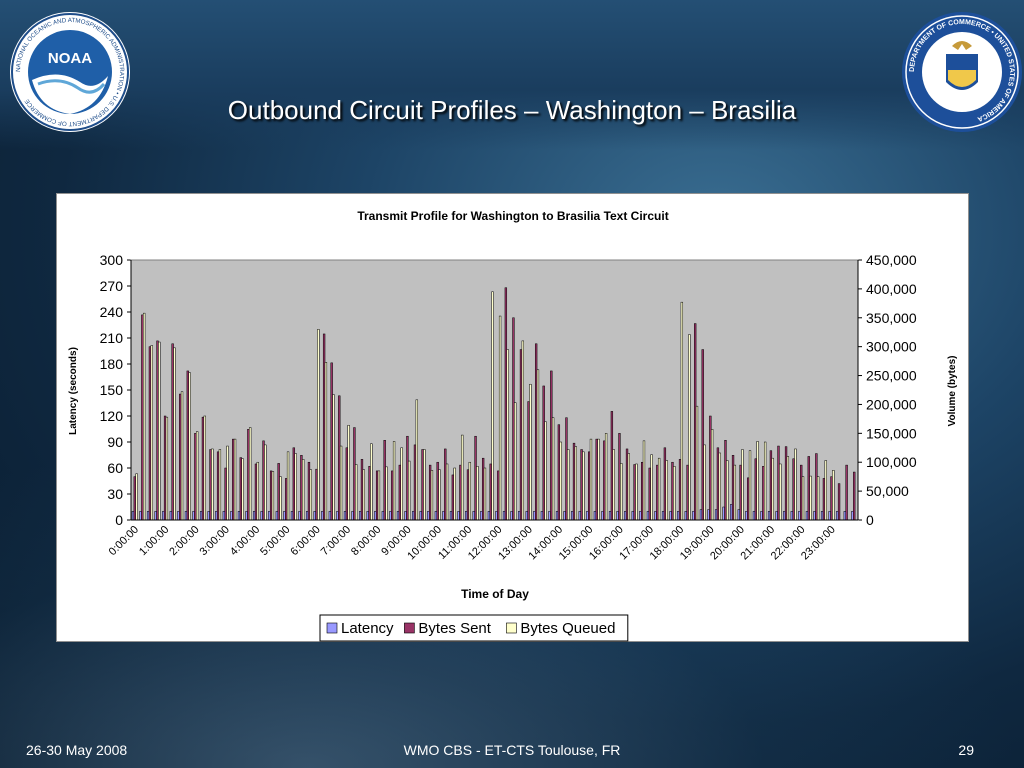 The image size is (1024, 768). I want to click on legend-box, so click(474, 628).